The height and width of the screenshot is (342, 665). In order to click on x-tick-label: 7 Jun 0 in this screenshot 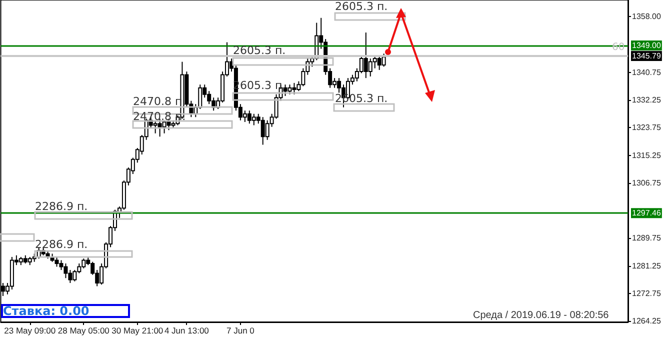, I will do `click(240, 331)`.